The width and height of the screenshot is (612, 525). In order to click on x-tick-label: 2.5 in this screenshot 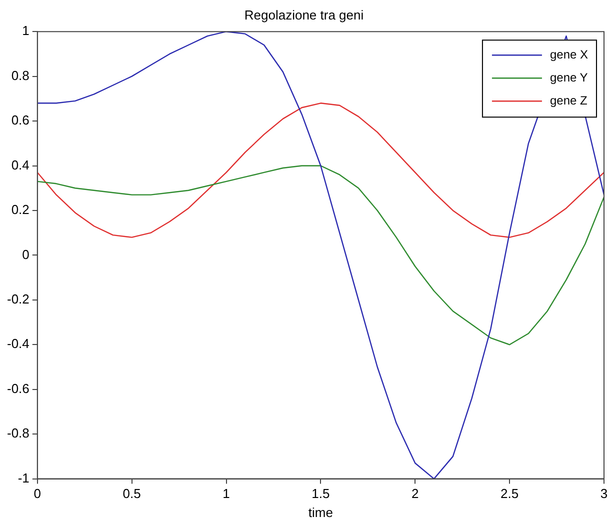, I will do `click(509, 494)`.